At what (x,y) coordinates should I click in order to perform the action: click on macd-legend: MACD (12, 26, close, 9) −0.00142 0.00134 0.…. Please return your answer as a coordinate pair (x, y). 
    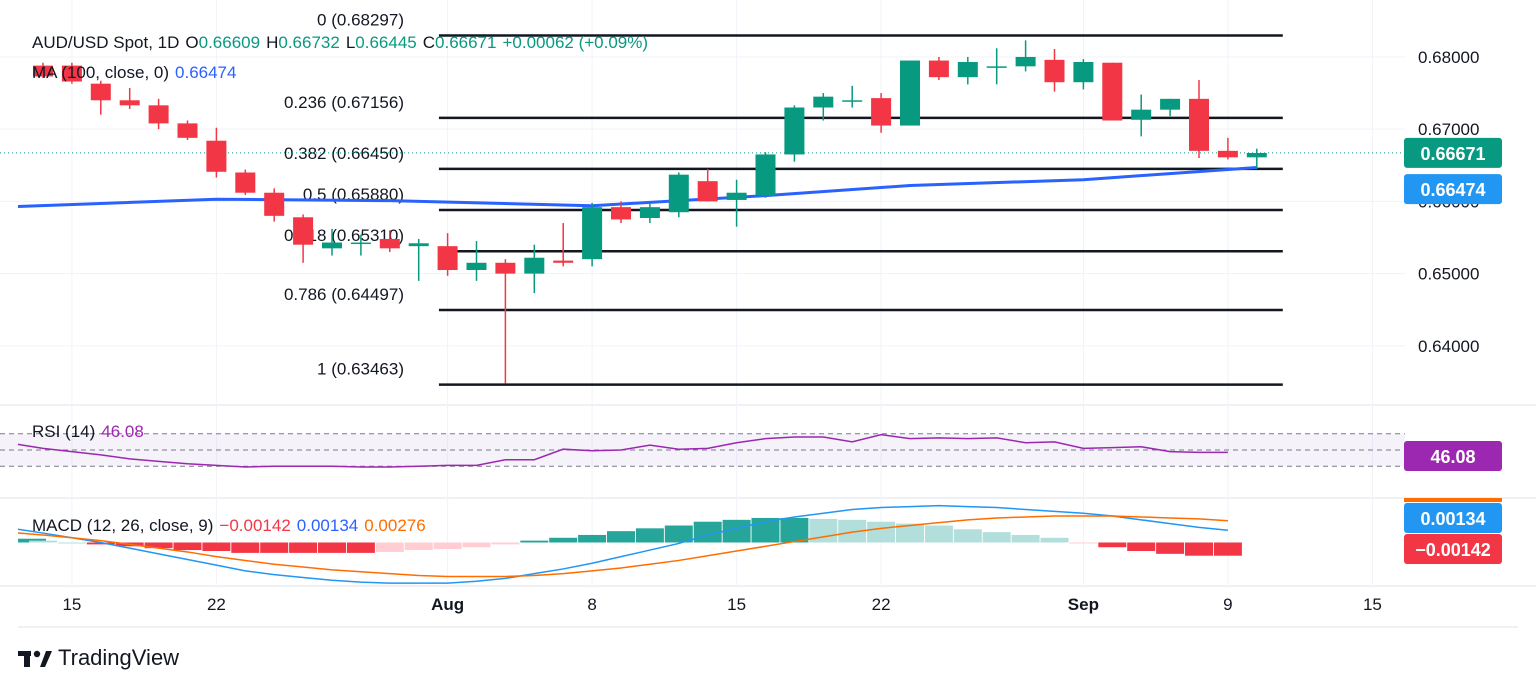
    Looking at the image, I should click on (232, 526).